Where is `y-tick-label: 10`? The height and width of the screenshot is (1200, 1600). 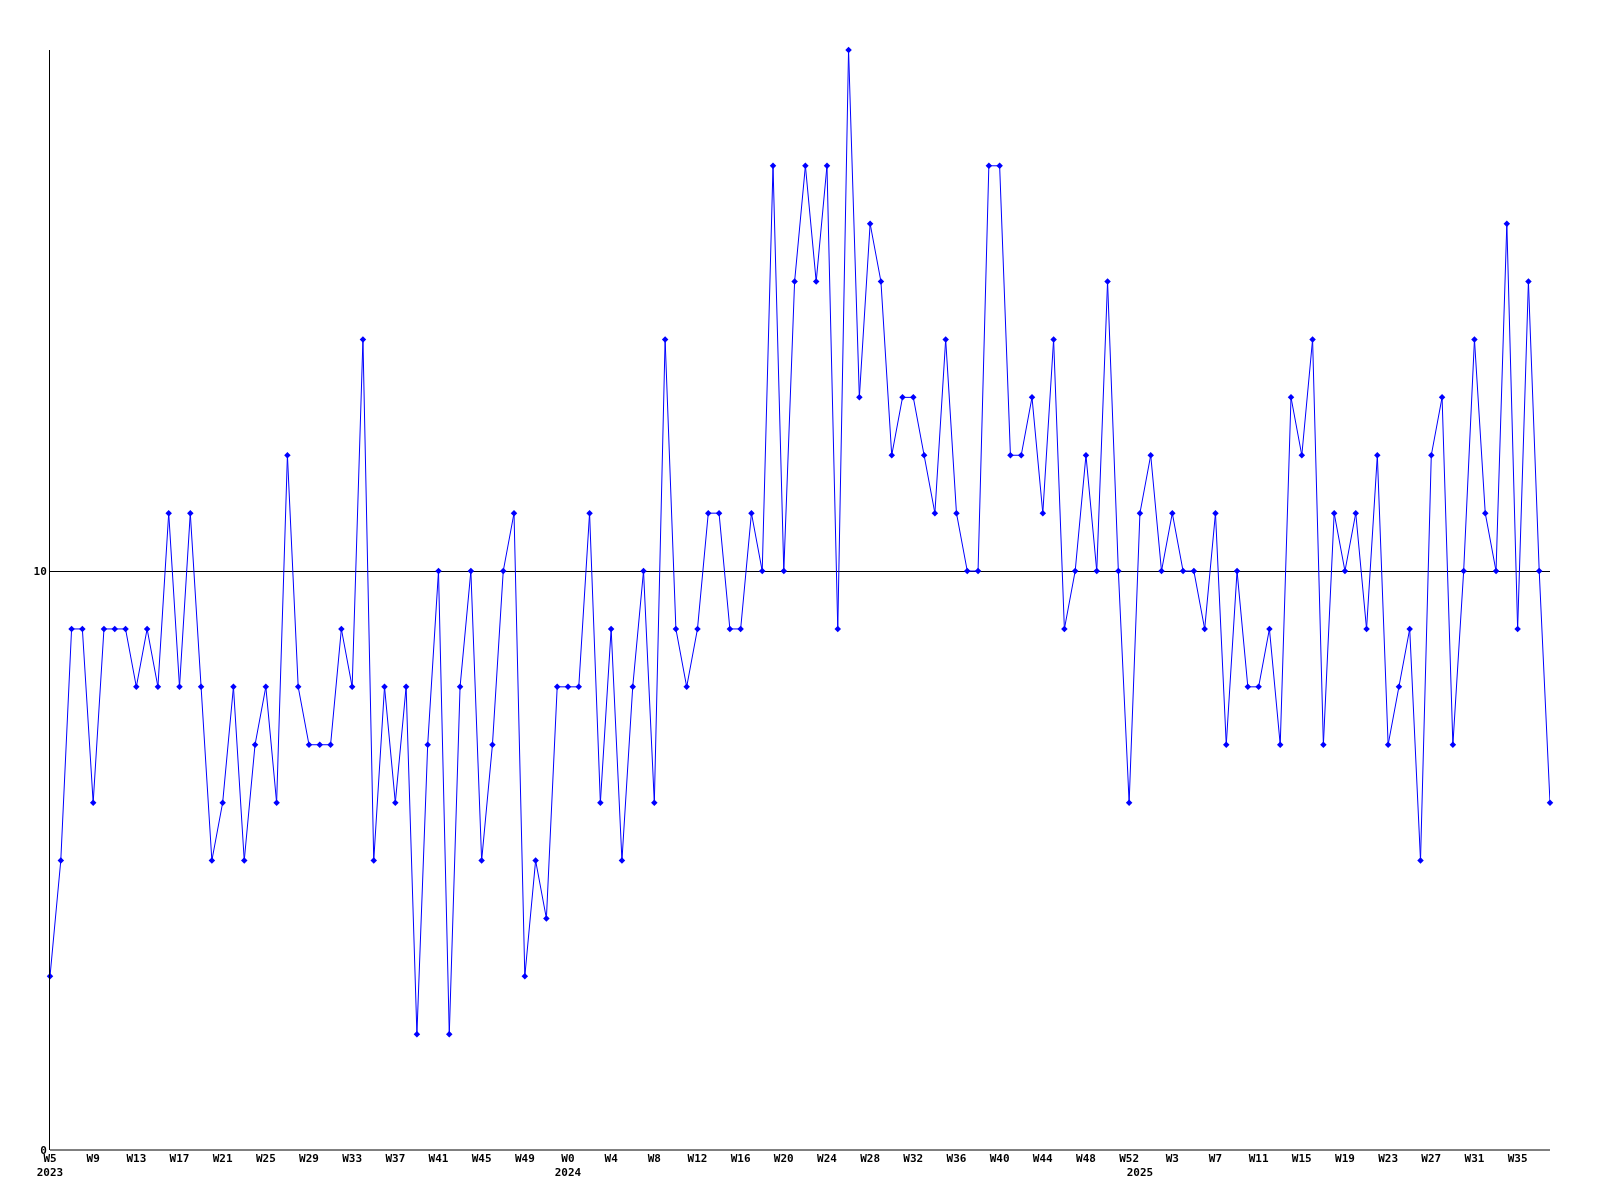
y-tick-label: 10 is located at coordinates (40, 571).